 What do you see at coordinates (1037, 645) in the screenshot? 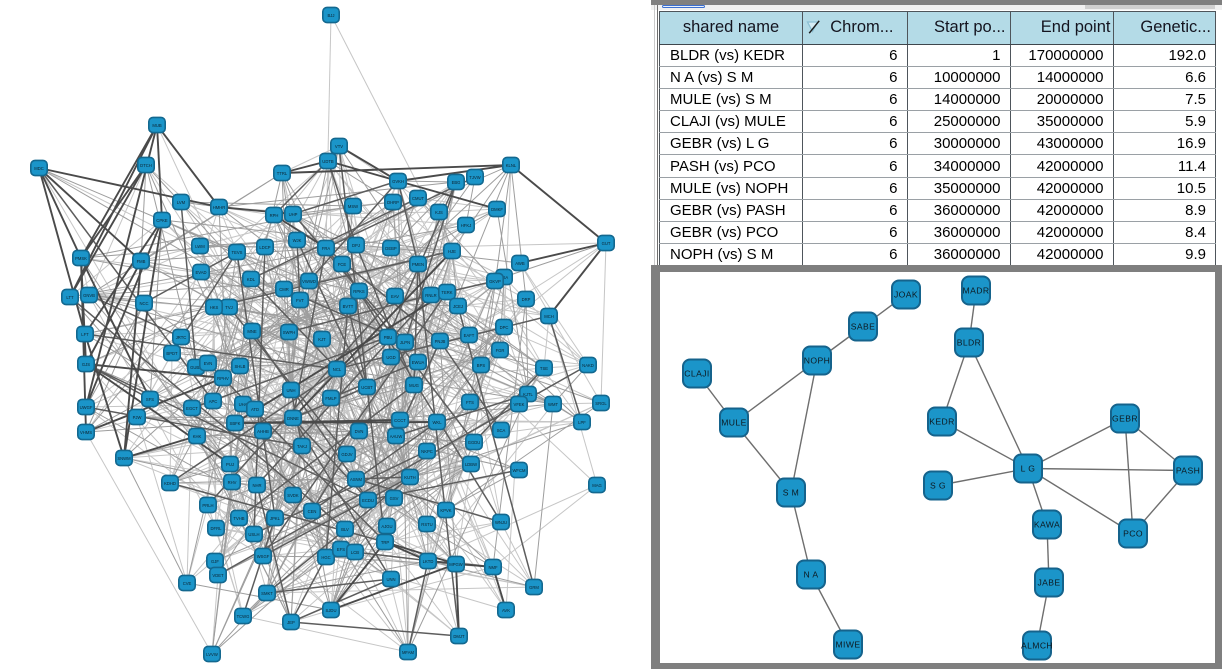
I see `svg-text: ALMCH` at bounding box center [1037, 645].